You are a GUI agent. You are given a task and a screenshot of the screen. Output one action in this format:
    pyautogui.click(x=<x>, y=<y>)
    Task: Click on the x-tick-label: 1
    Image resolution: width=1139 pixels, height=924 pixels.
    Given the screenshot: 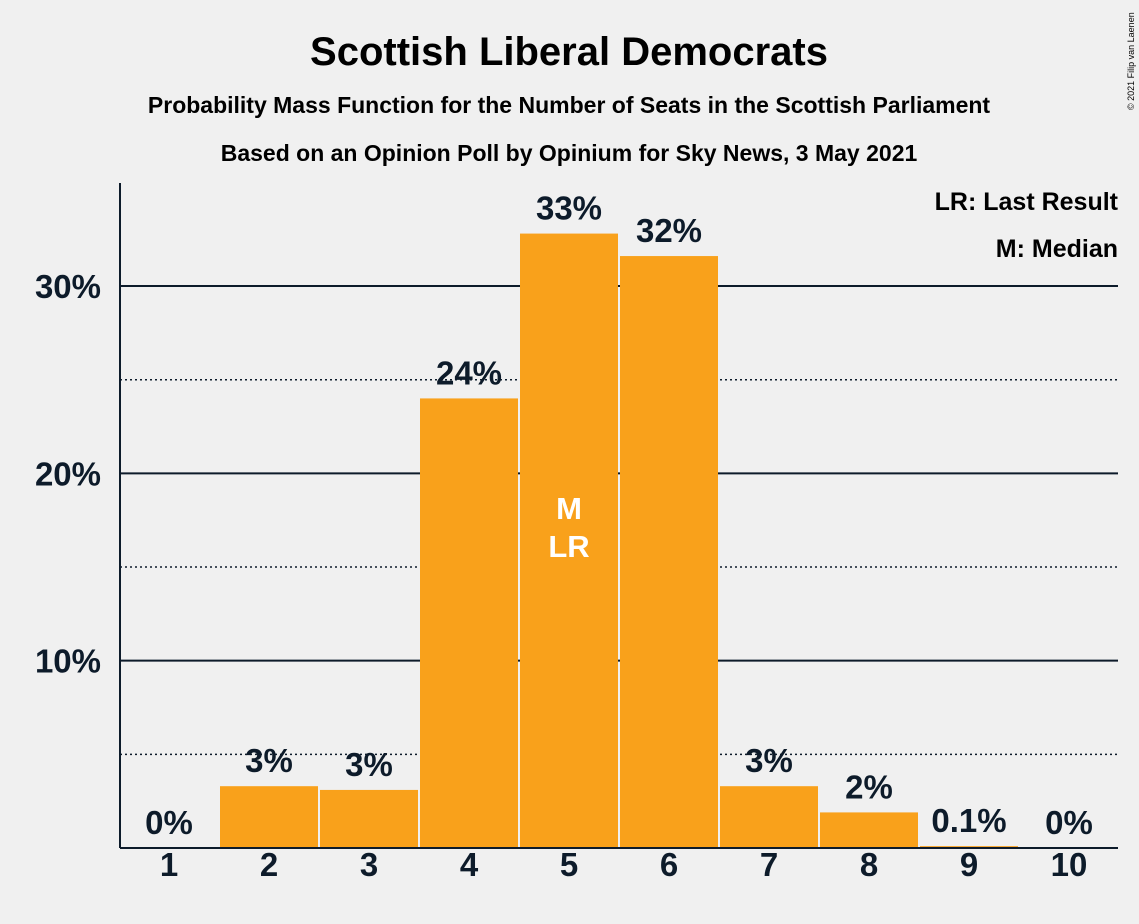 What is the action you would take?
    pyautogui.click(x=169, y=864)
    